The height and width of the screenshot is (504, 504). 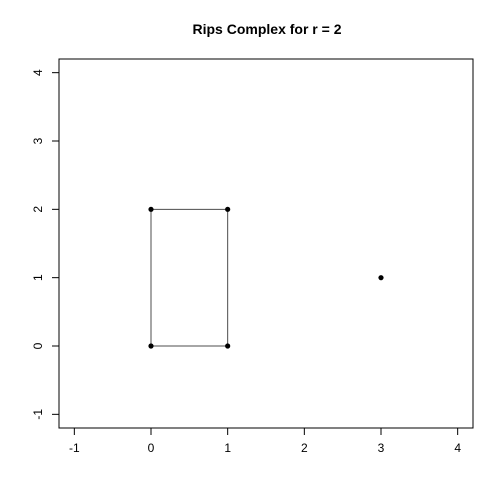 What do you see at coordinates (267, 29) in the screenshot?
I see `chart-title: Rips Complex for r = 2` at bounding box center [267, 29].